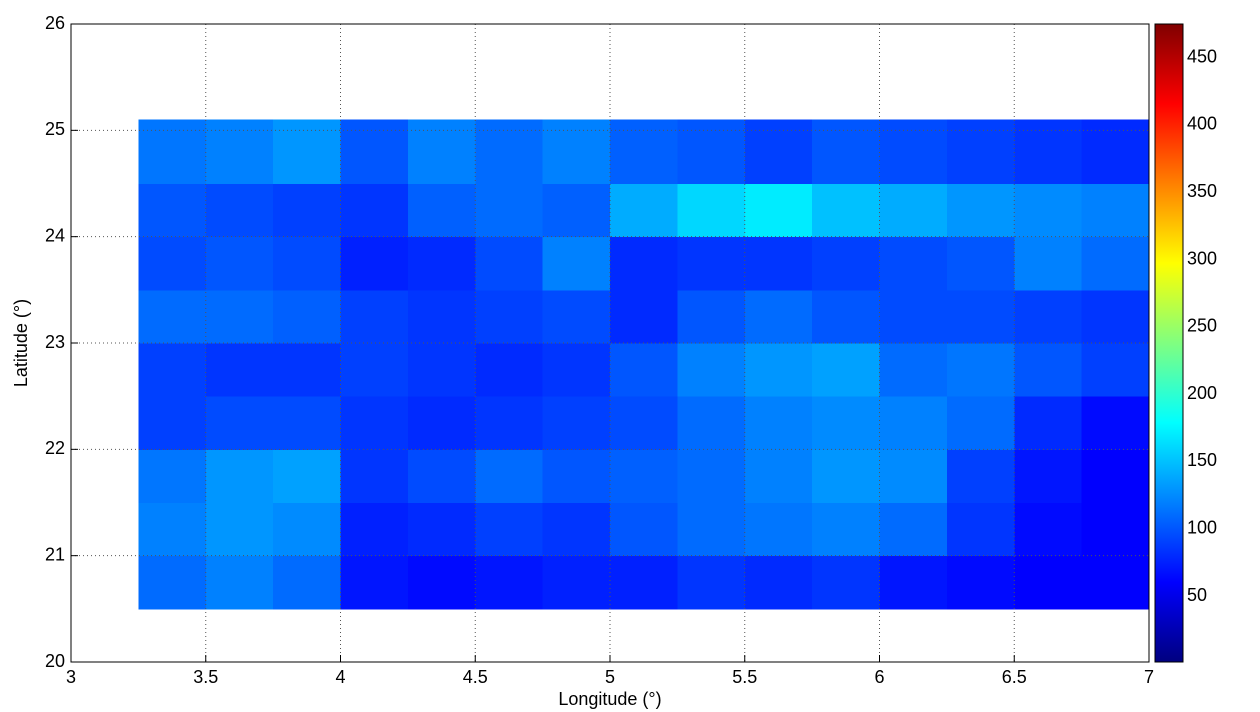  Describe the element at coordinates (1202, 527) in the screenshot. I see `colorbar-tick-label: 100` at that location.